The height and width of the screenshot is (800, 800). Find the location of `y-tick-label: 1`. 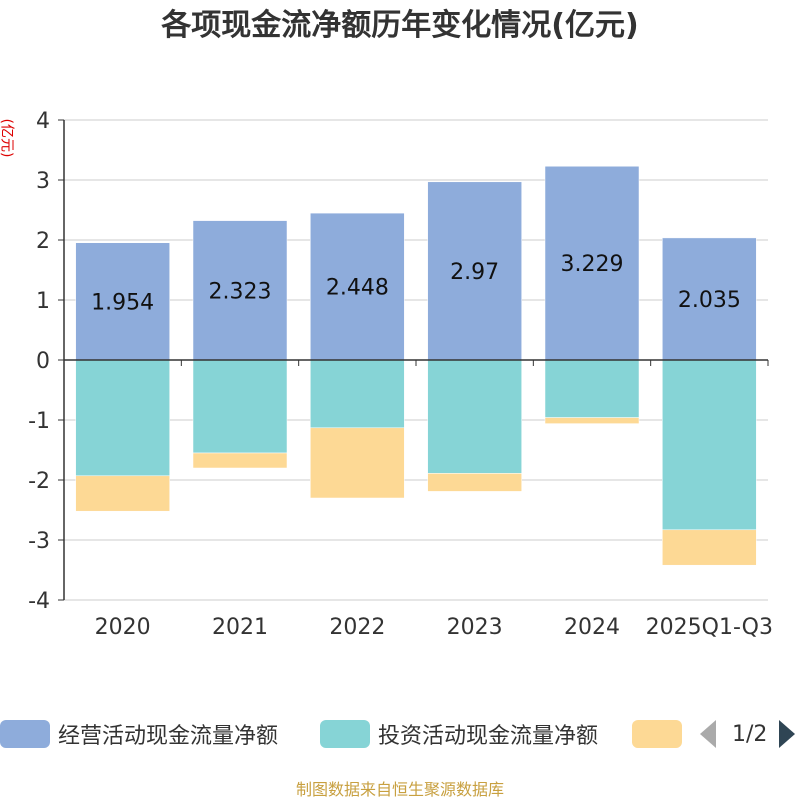

y-tick-label: 1 is located at coordinates (43, 301).